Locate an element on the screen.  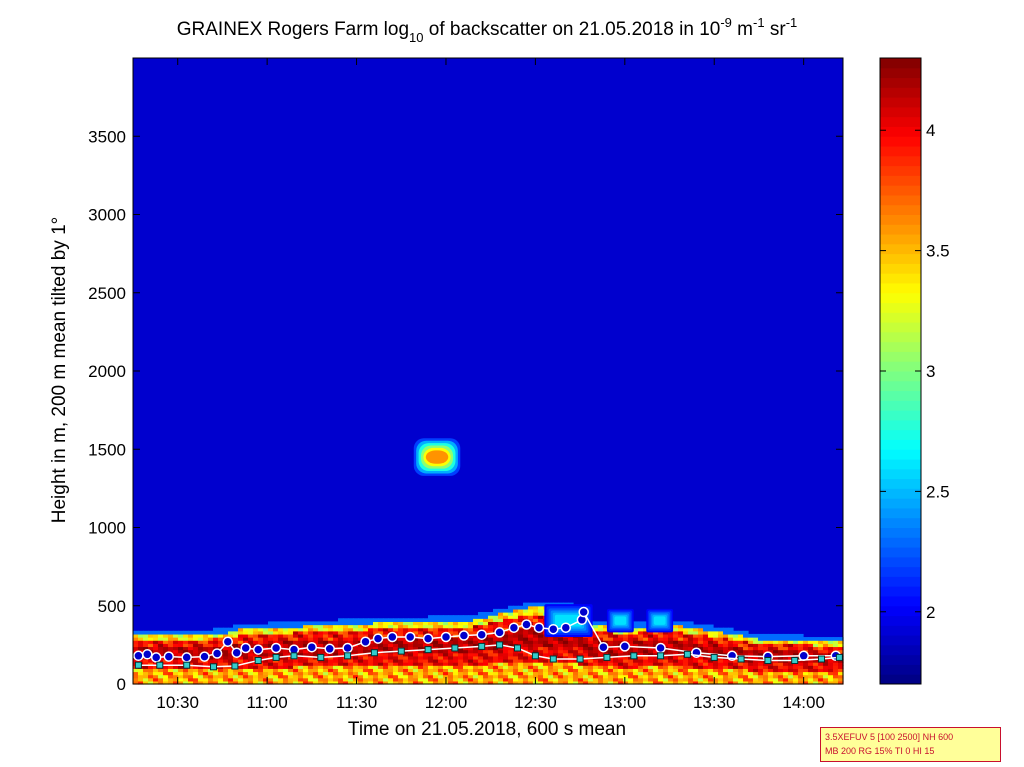
colorbar-segment is located at coordinates (900, 121).